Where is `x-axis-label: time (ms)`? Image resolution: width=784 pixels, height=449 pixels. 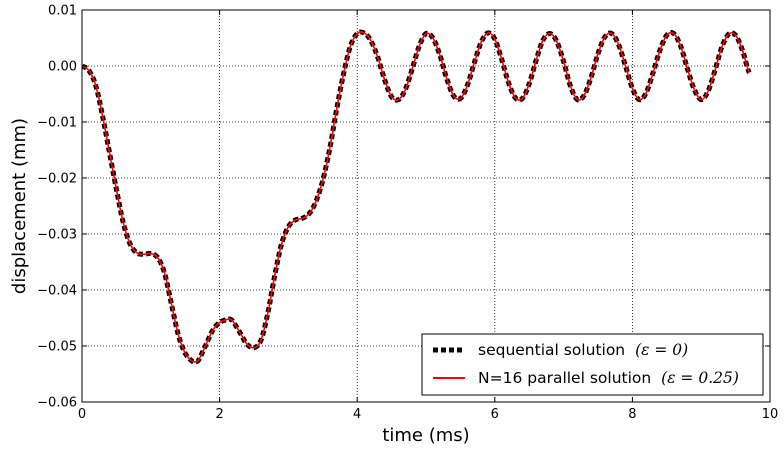 x-axis-label: time (ms) is located at coordinates (425, 435).